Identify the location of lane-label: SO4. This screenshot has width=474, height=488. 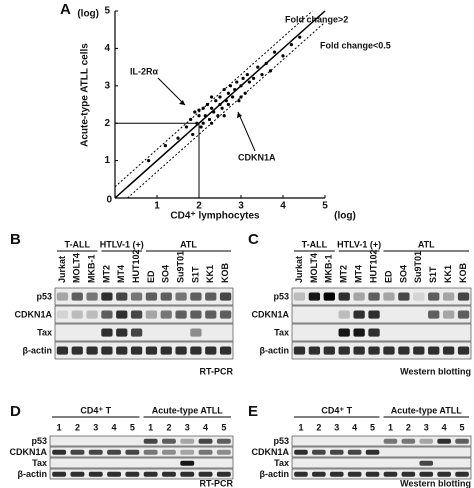
(403, 274).